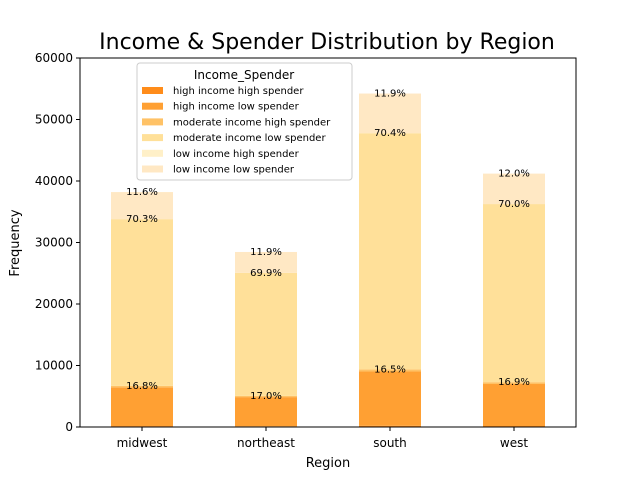  I want to click on chart-title: Income & Spender Distribution by Region, so click(327, 42).